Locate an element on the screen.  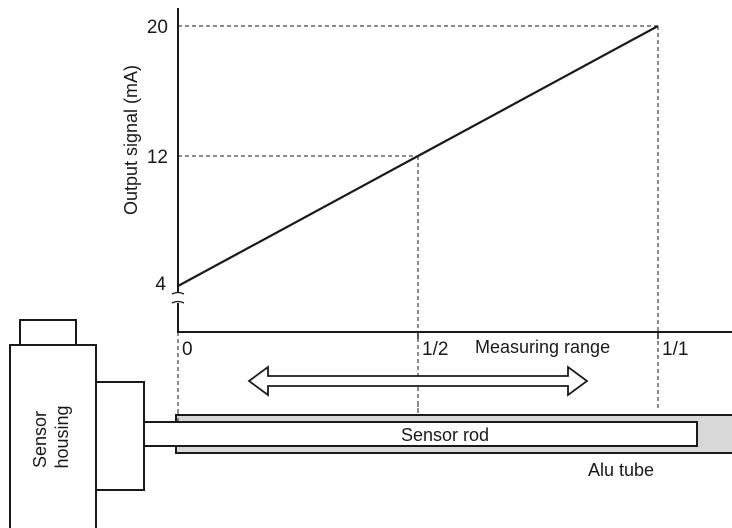
x-tick-label-half: 1/2 is located at coordinates (435, 349).